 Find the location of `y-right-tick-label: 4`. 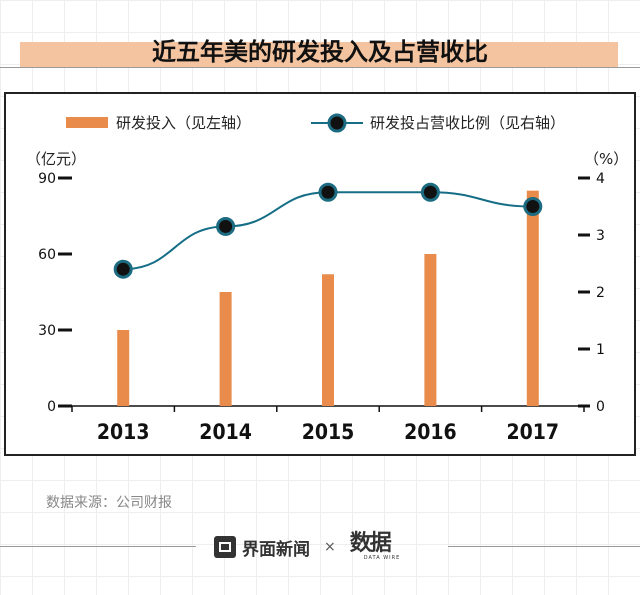

y-right-tick-label: 4 is located at coordinates (600, 179).